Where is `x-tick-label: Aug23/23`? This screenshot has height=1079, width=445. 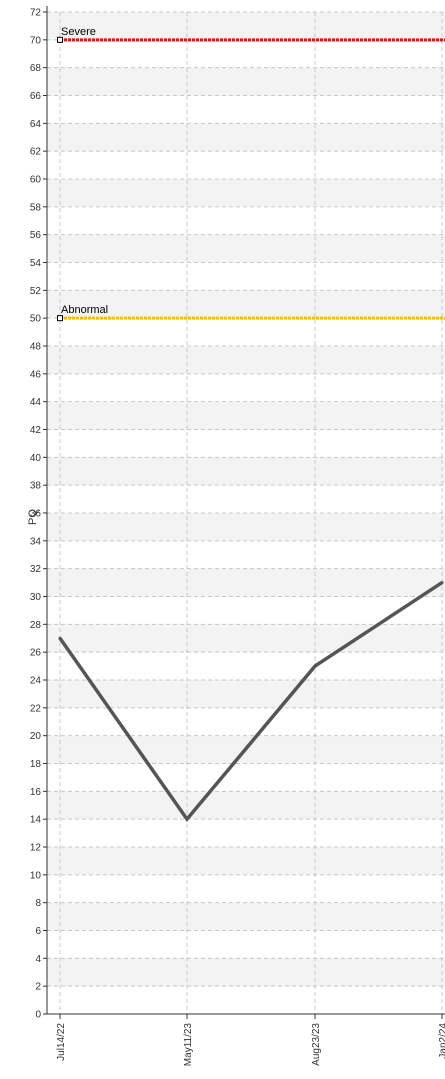 x-tick-label: Aug23/23 is located at coordinates (316, 1044).